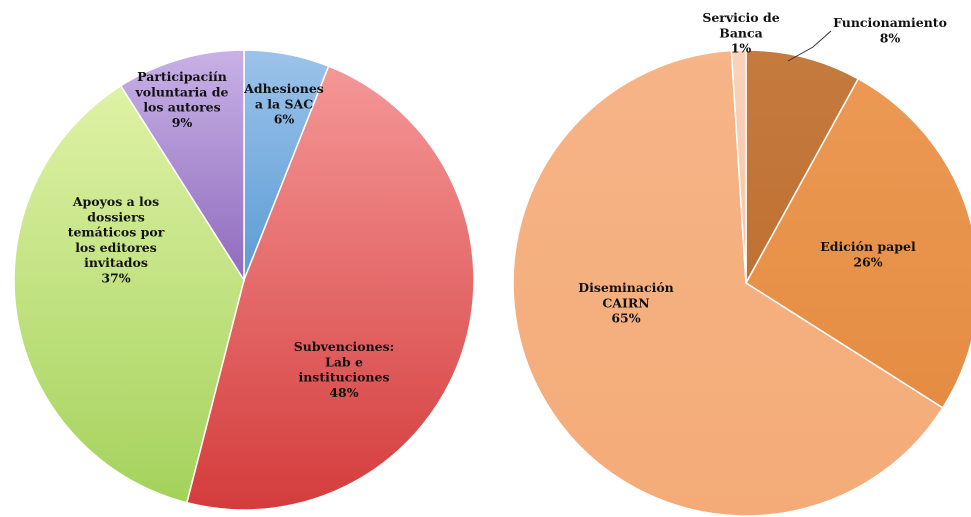 This screenshot has width=971, height=517. Describe the element at coordinates (284, 119) in the screenshot. I see `label-line: 6%` at that location.